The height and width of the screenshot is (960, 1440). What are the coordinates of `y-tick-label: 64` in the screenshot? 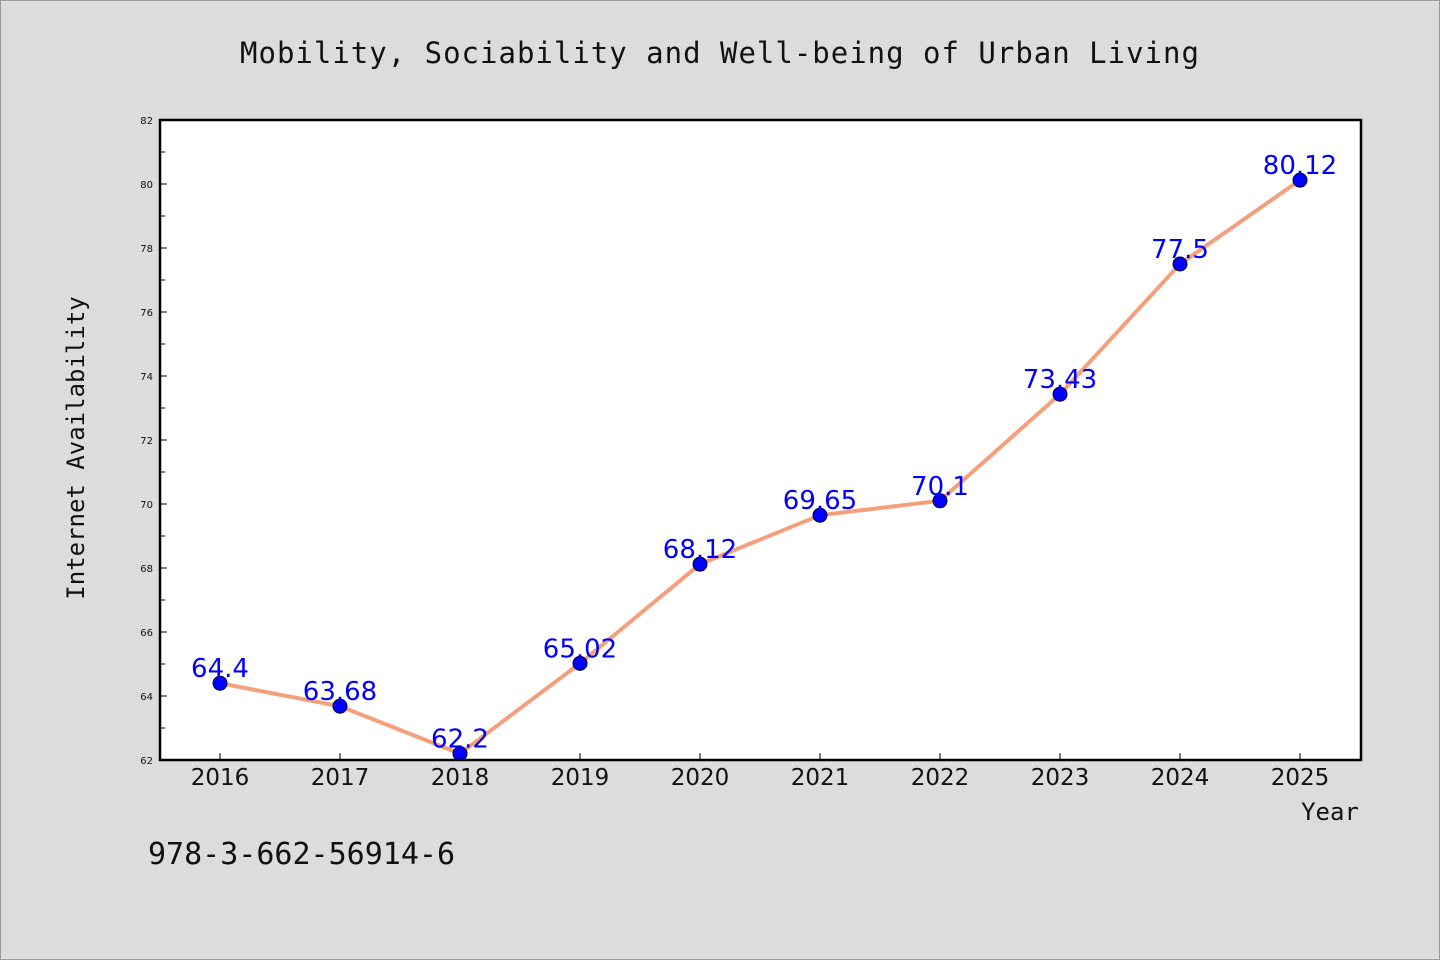 It's located at (146, 697).